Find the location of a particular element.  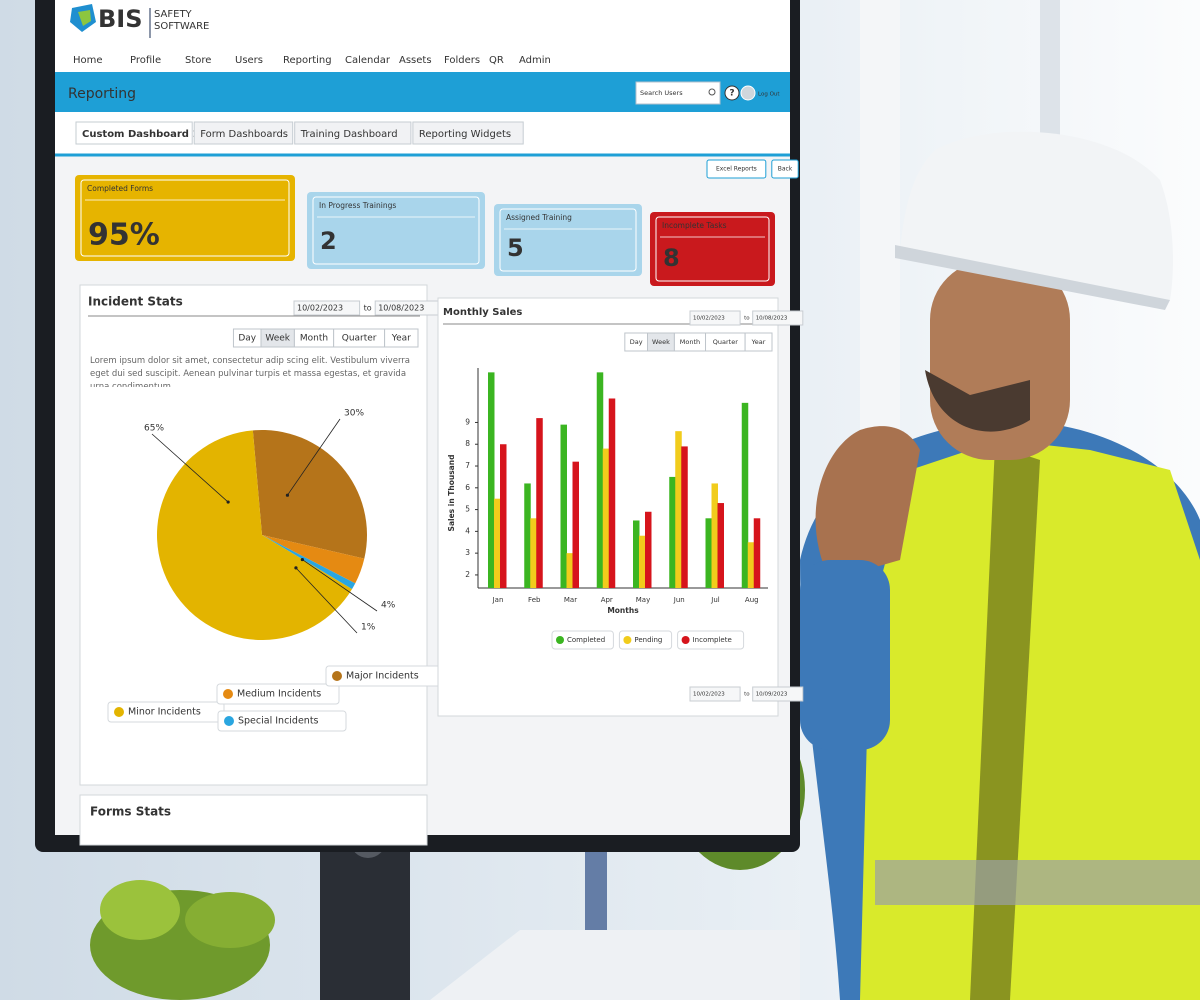

tab-label: Custom Dashboard 1 is located at coordinates (140, 134).